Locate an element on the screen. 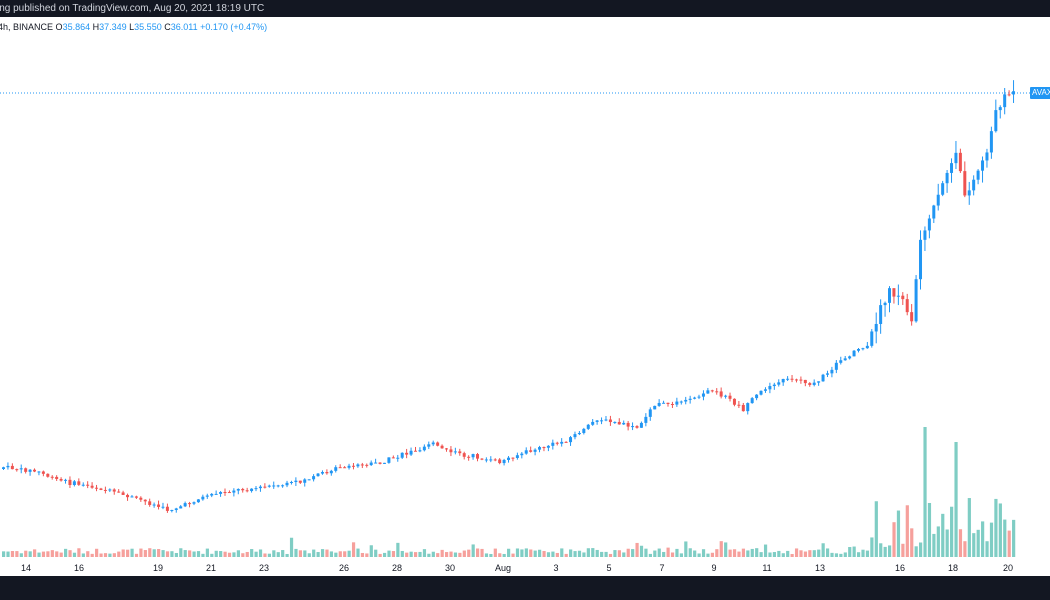  x-tick-label: 9 is located at coordinates (713, 568).